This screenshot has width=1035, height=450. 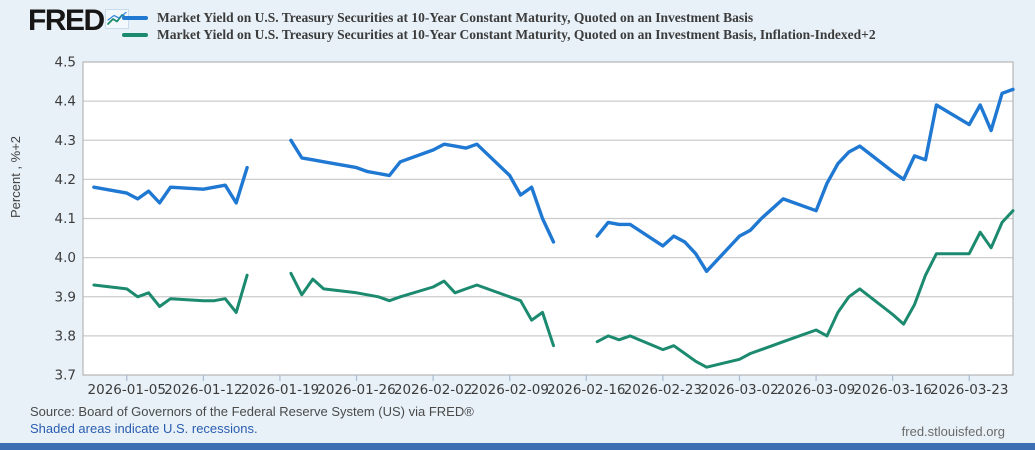 What do you see at coordinates (280, 390) in the screenshot?
I see `x-tick-label: 2026-01-19` at bounding box center [280, 390].